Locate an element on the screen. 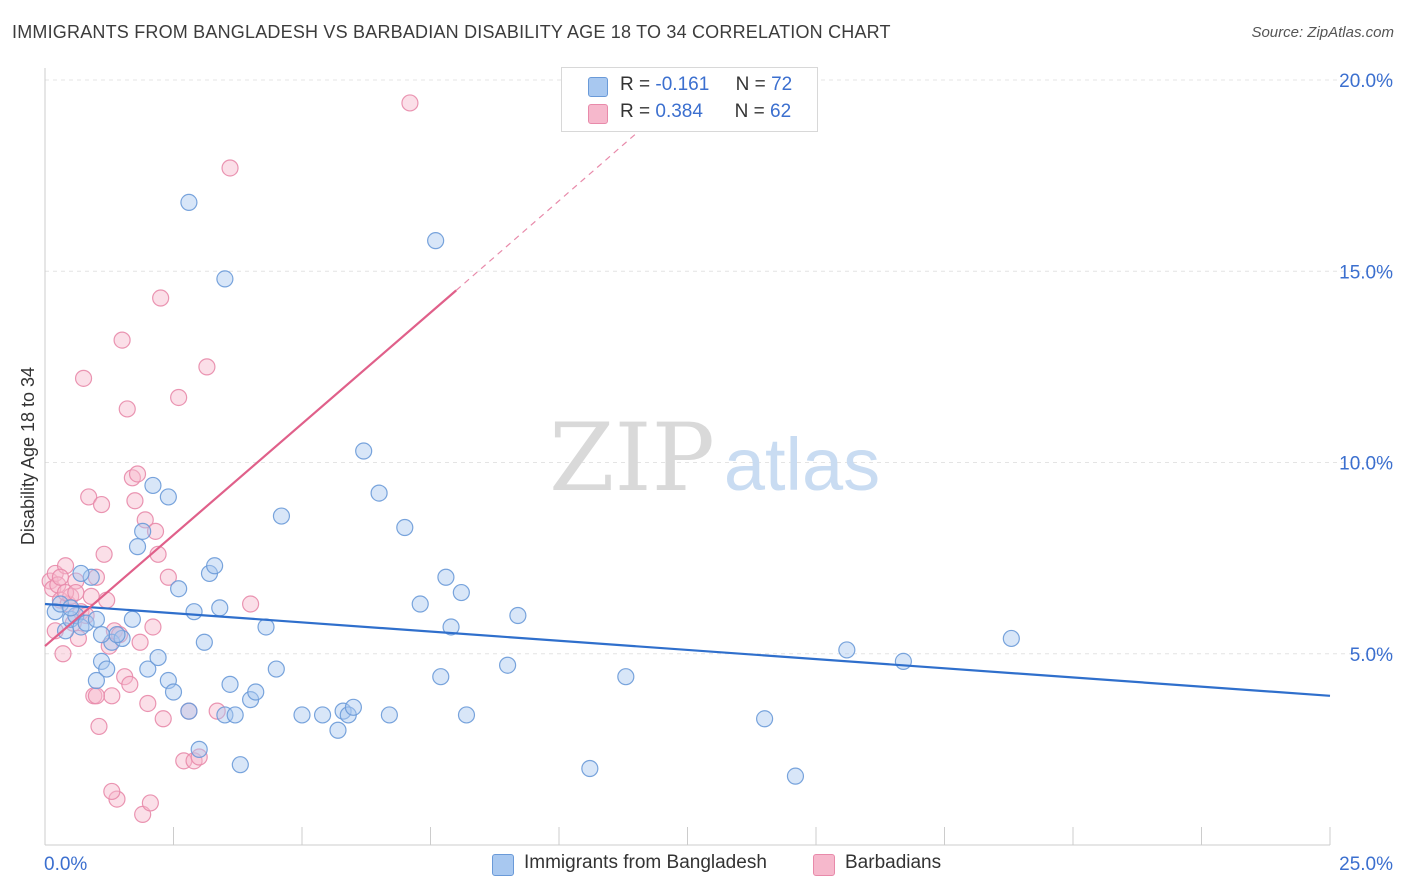 The height and width of the screenshot is (892, 1406). n-value: 62 is located at coordinates (781, 111).